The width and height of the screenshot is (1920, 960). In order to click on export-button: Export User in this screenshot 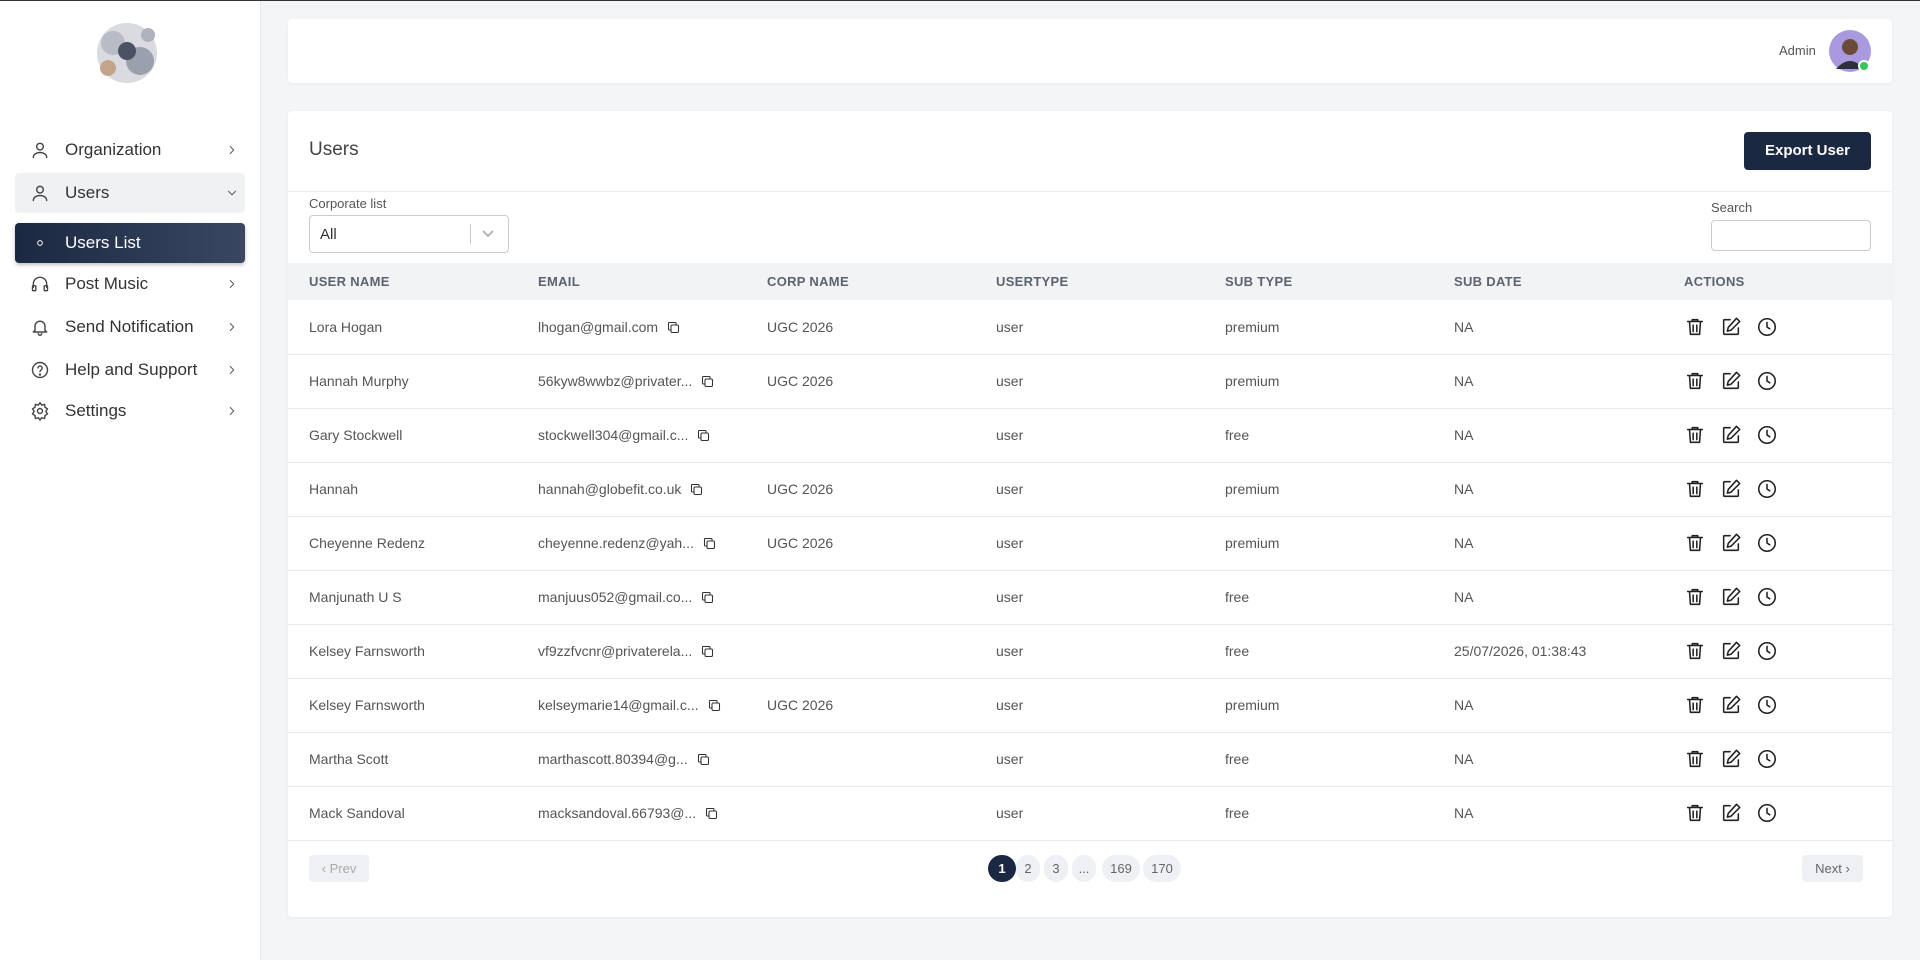, I will do `click(1807, 151)`.